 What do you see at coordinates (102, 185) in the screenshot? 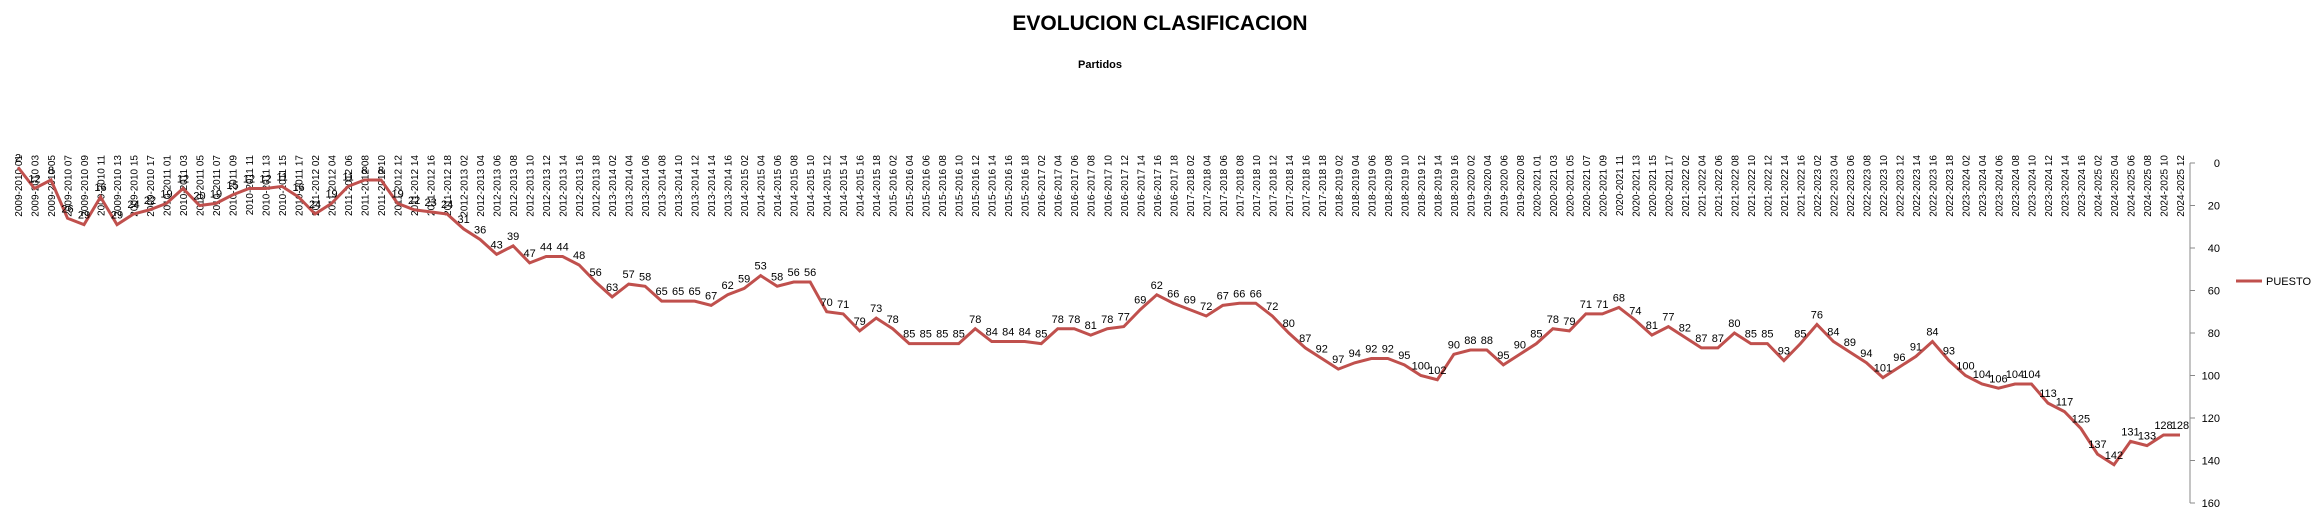
I see `x-tick-label: 2009-2010 11` at bounding box center [102, 185].